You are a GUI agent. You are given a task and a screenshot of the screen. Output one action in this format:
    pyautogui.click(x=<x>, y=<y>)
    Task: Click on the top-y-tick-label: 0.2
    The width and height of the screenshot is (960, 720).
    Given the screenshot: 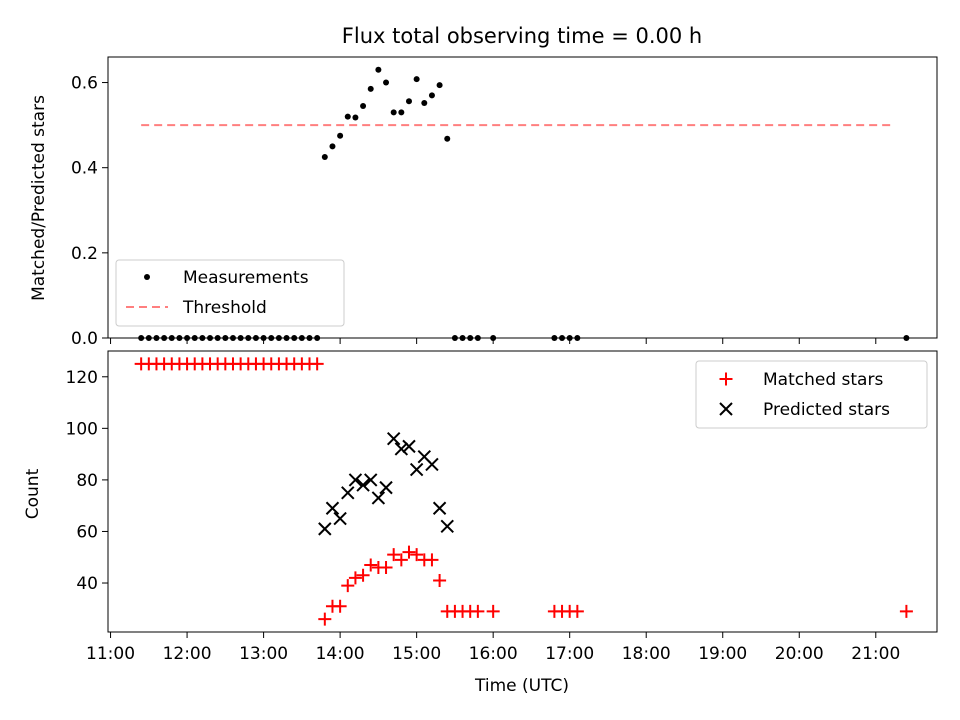 What is the action you would take?
    pyautogui.click(x=84, y=254)
    